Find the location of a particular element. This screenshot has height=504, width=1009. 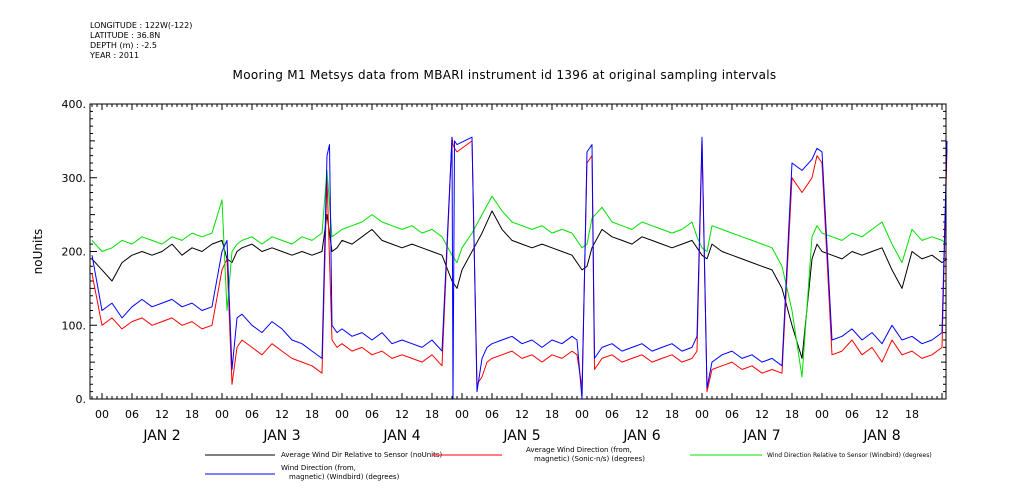

y-tick-label: 400. is located at coordinates (74, 104).